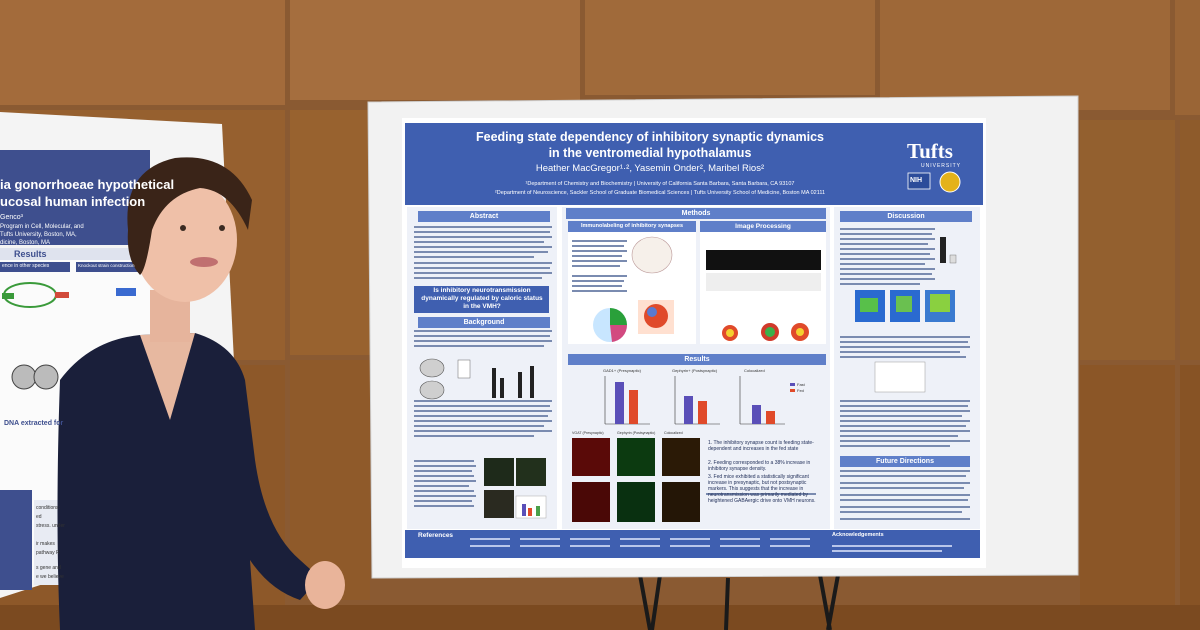 This screenshot has height=630, width=1200. What do you see at coordinates (906, 216) in the screenshot?
I see `discussion-heading: Discussion` at bounding box center [906, 216].